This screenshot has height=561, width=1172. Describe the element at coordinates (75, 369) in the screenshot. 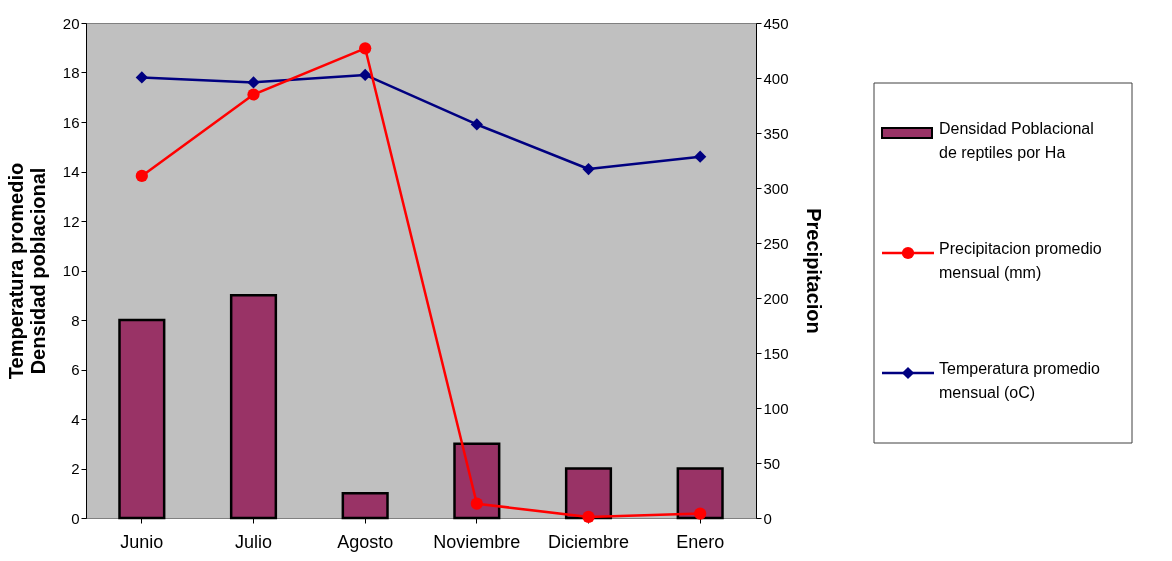

I see `y-tick-label: 6` at that location.